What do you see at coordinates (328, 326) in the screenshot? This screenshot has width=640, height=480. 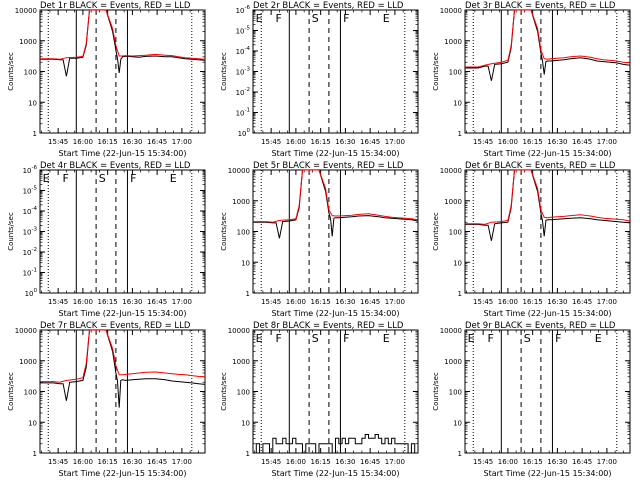 I see `panel-title: Det 8r BLACK = Events, RED = LLD` at bounding box center [328, 326].